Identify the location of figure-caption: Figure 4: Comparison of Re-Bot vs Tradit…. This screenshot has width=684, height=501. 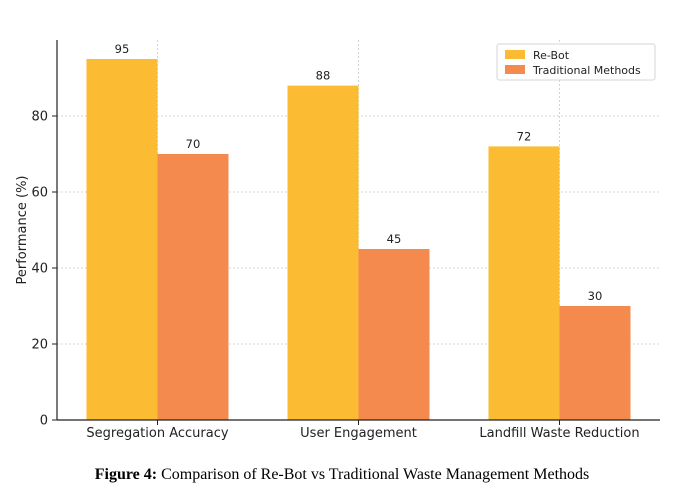
(342, 475).